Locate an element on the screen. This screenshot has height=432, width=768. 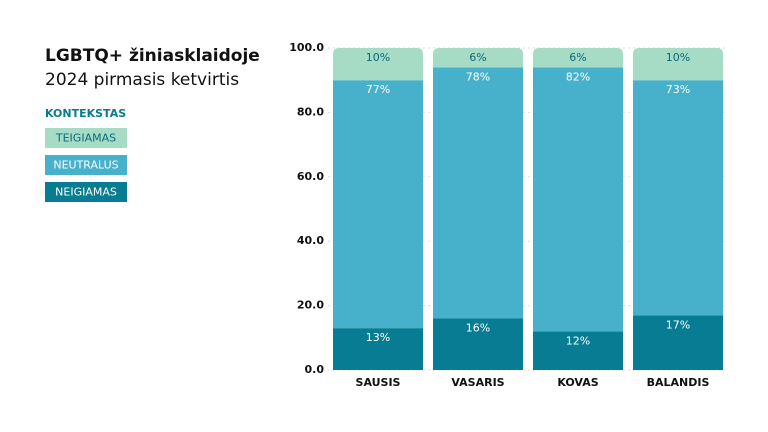
legend-label: TEIGIAMAS is located at coordinates (85, 138).